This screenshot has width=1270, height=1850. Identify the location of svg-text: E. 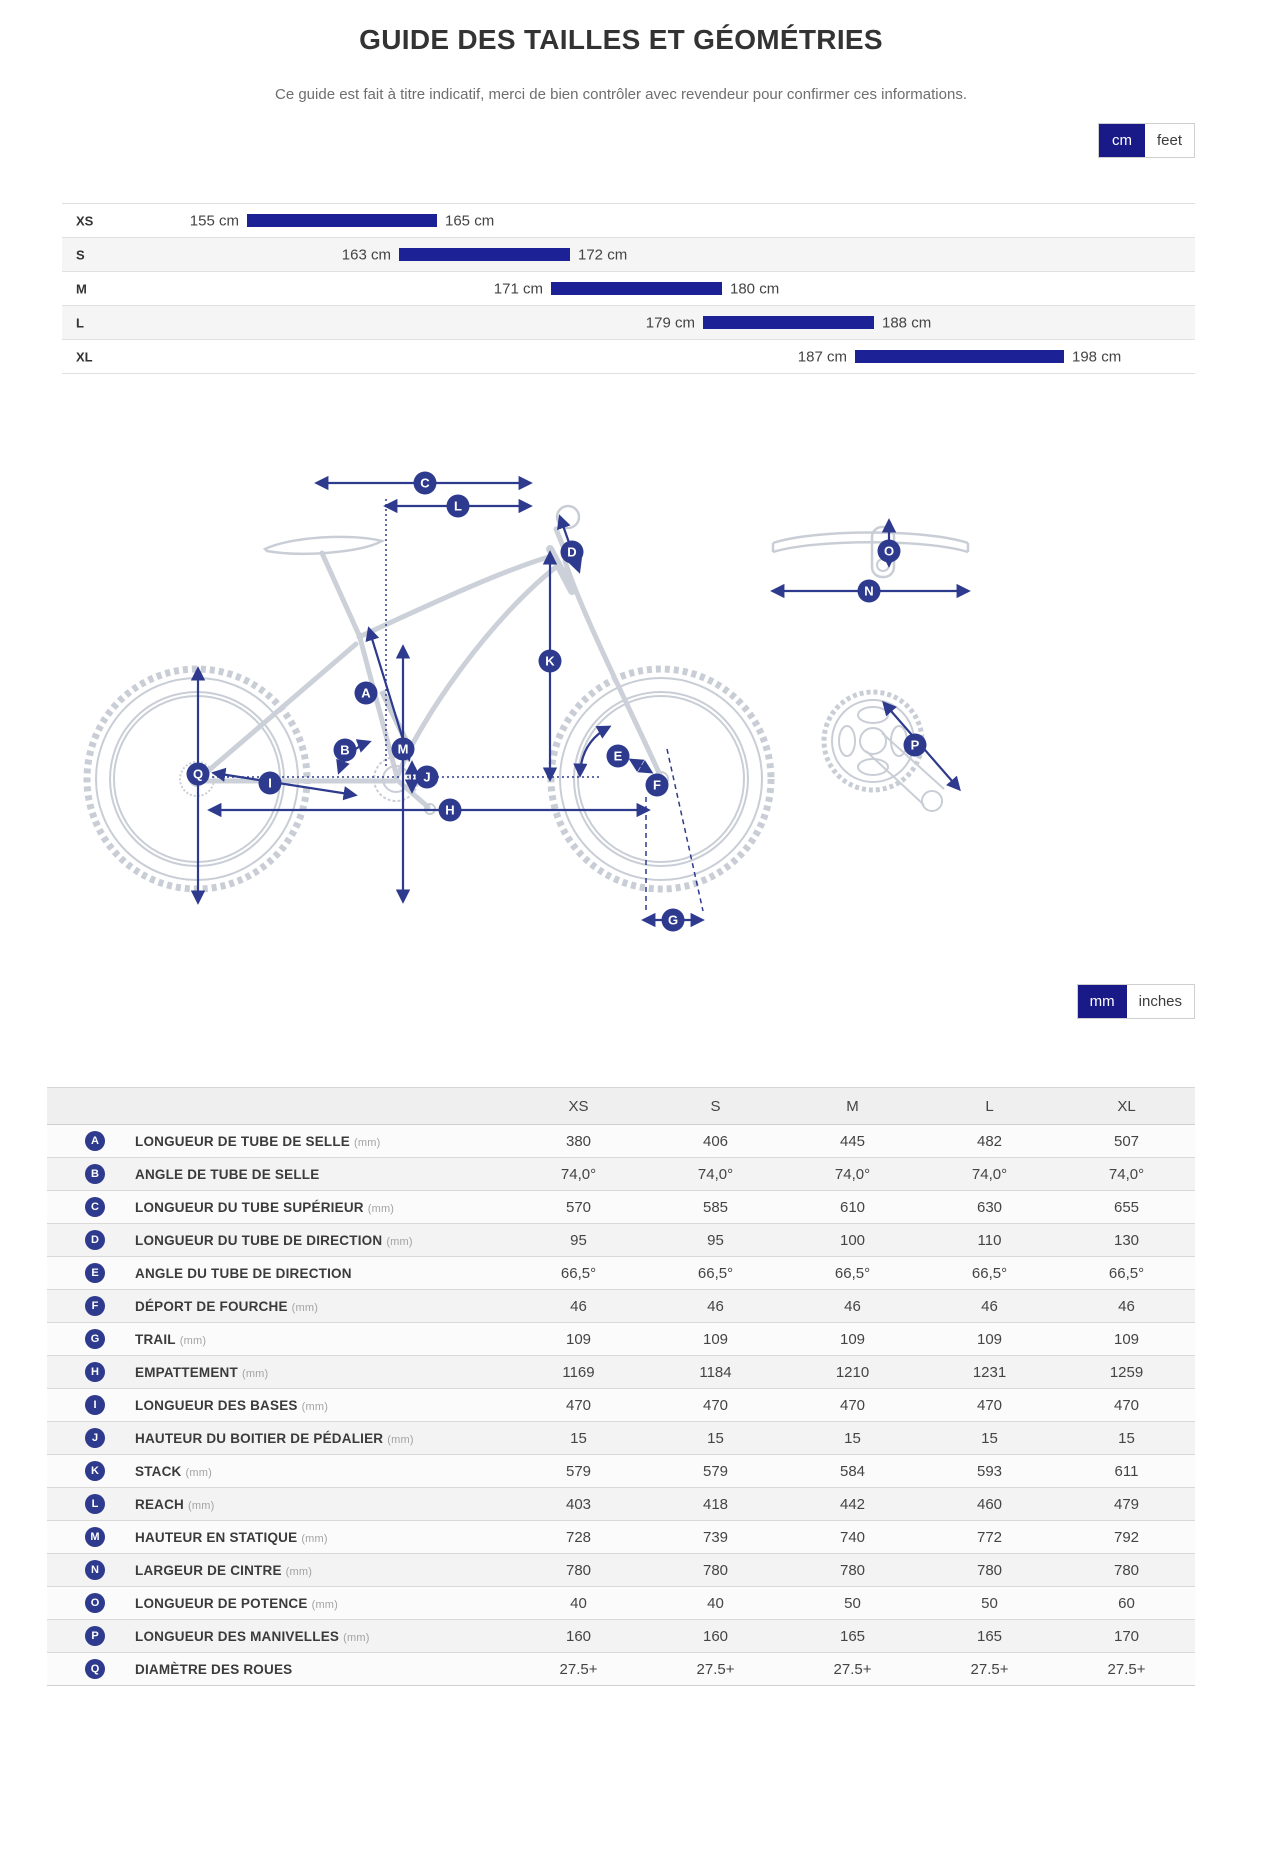
(618, 756).